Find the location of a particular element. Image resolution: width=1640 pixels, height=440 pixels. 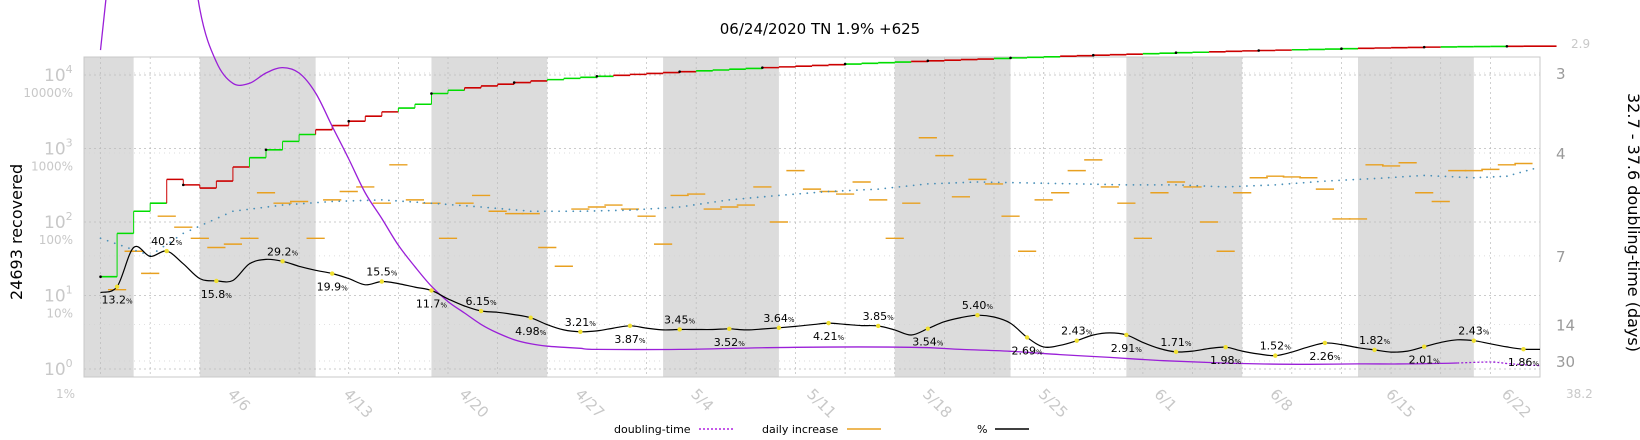

x-tick: 6/8 is located at coordinates (1281, 400).